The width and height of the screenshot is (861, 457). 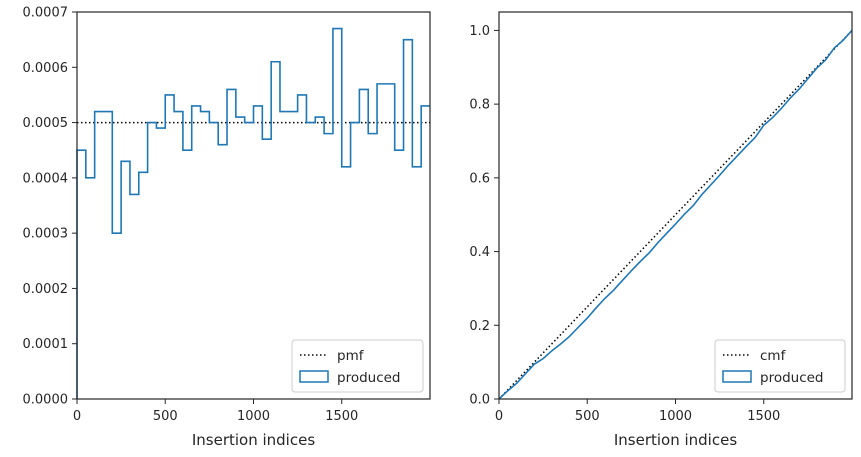 What do you see at coordinates (479, 105) in the screenshot?
I see `y-tick-label: 0.8` at bounding box center [479, 105].